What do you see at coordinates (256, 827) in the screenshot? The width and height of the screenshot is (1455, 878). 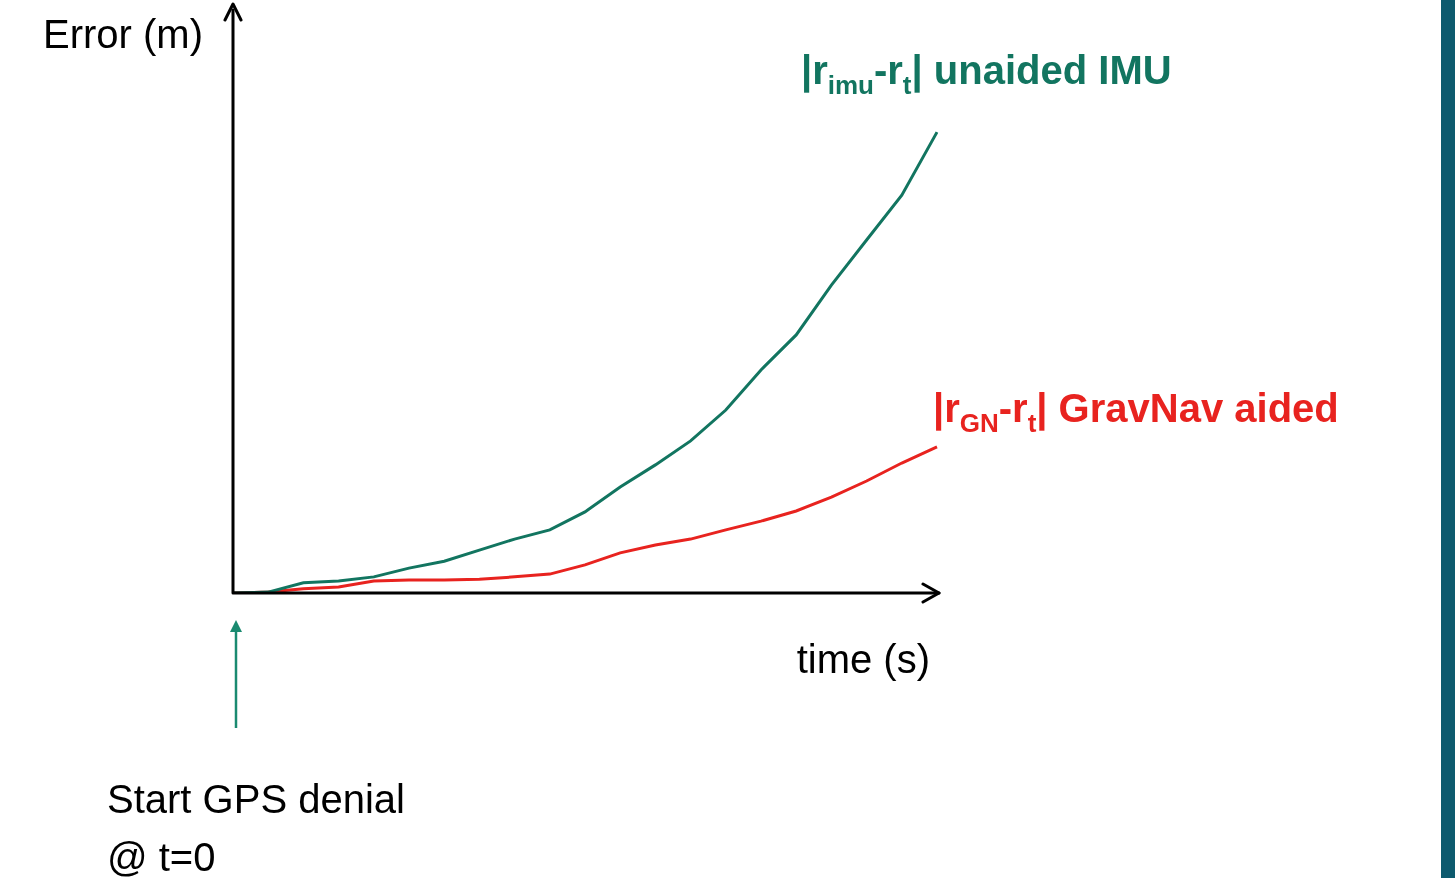 I see `text: Start GPS denial @ t=0` at bounding box center [256, 827].